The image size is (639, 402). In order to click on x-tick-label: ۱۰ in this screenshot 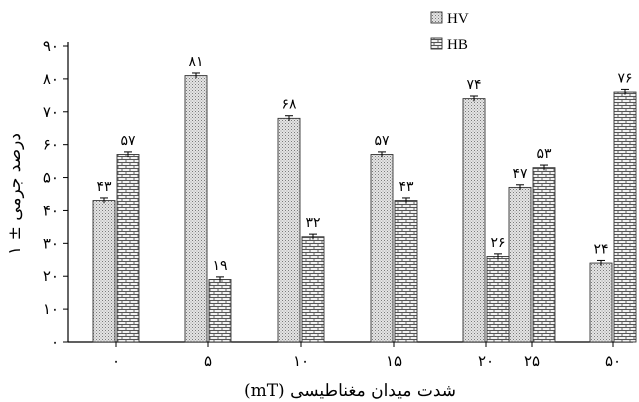, I will do `click(301, 361)`.